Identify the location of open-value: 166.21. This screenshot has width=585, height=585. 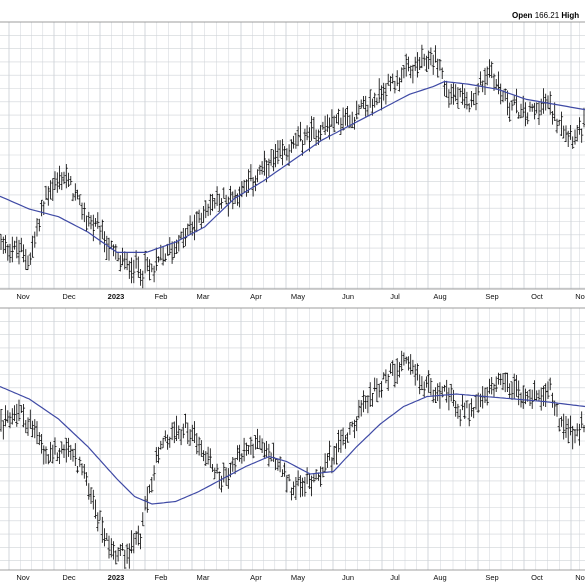
(547, 15).